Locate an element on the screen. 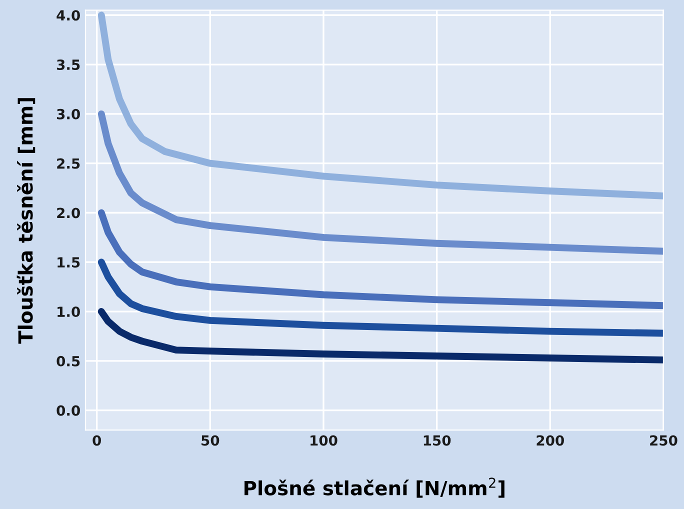 This screenshot has width=684, height=509. x-tick-label: 250 is located at coordinates (664, 440).